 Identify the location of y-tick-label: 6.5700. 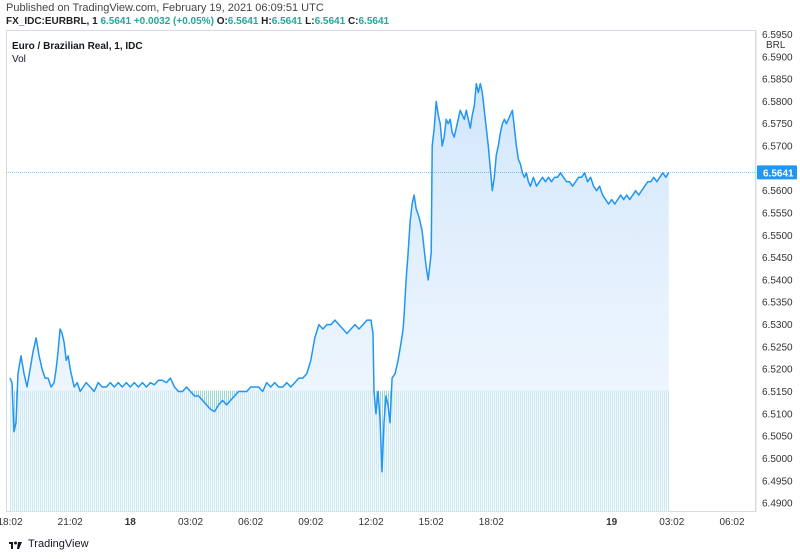
(777, 147).